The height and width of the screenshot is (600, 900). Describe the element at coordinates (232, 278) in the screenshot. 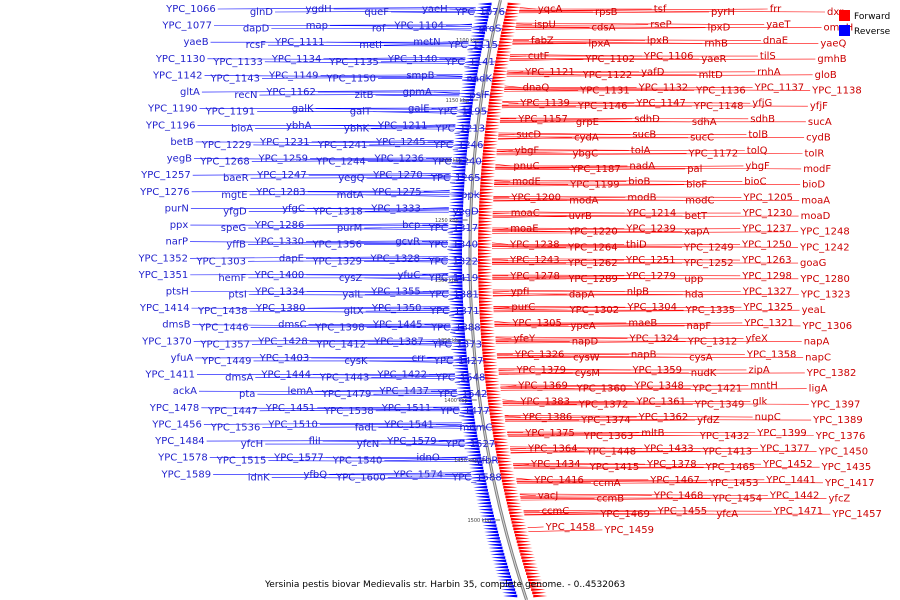

I see `gene-label: hemF` at that location.